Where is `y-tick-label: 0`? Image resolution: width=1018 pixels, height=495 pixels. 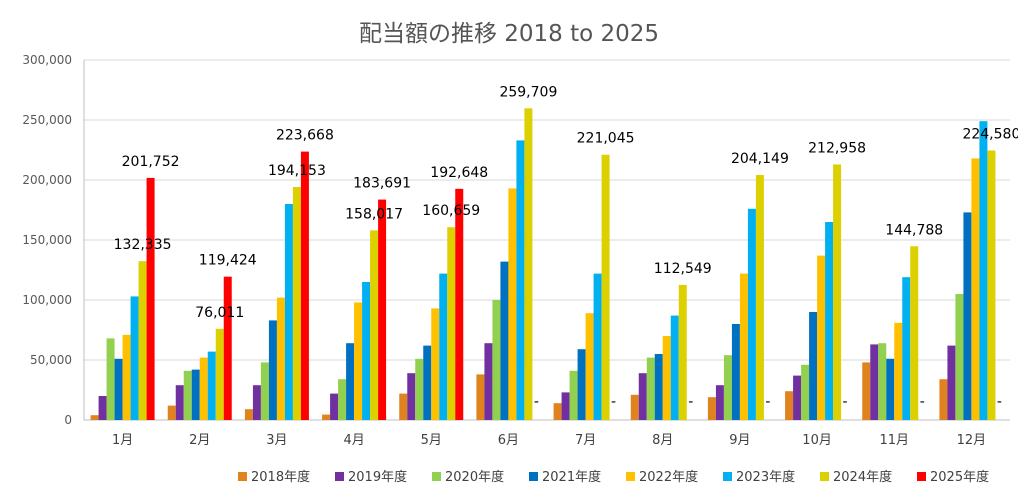
y-tick-label: 0 is located at coordinates (68, 420).